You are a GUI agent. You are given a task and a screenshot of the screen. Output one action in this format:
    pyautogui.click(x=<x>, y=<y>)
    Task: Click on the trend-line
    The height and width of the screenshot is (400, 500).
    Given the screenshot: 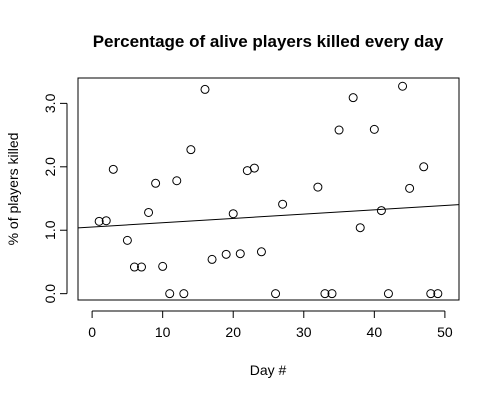 What is the action you would take?
    pyautogui.click(x=268, y=216)
    